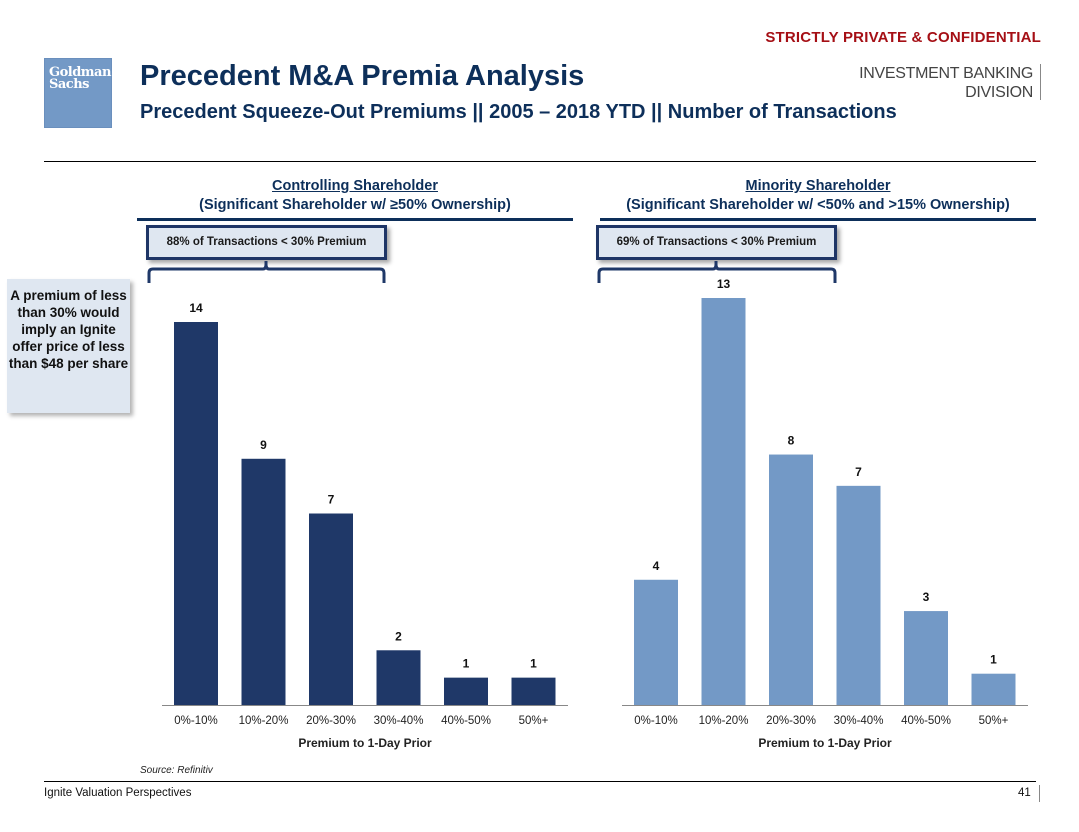 The height and width of the screenshot is (832, 1079). Describe the element at coordinates (903, 37) in the screenshot. I see `confidentiality-banner: STRICTLY PRIVATE & CONFIDENTIAL` at that location.